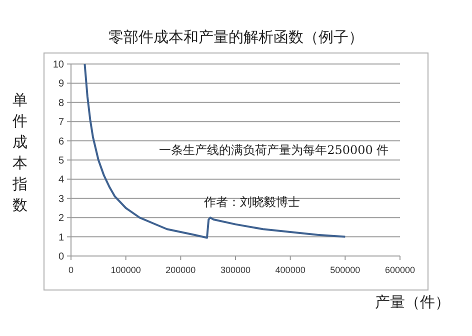  I want to click on y-tick-label: 6, so click(61, 142).